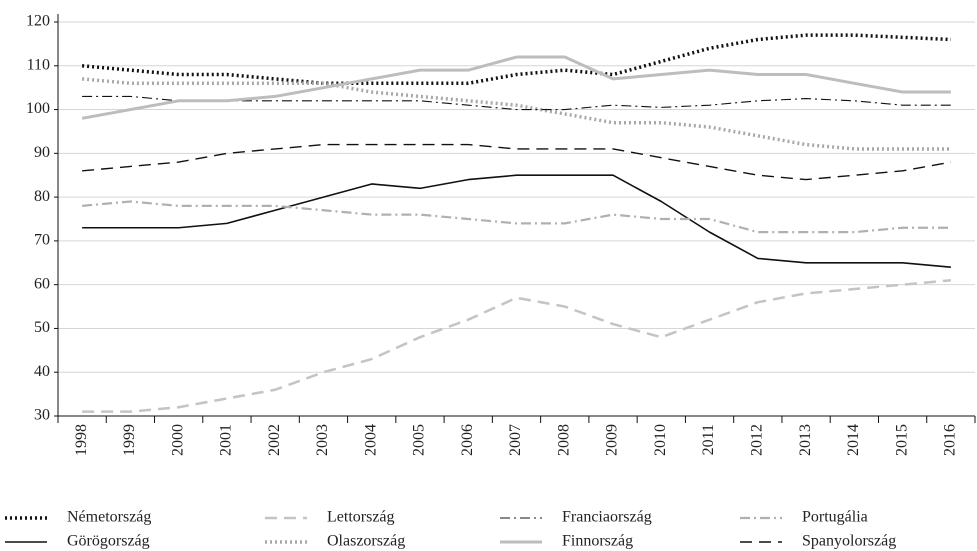 The height and width of the screenshot is (551, 977). I want to click on y-tick-label: 50, so click(42, 327).